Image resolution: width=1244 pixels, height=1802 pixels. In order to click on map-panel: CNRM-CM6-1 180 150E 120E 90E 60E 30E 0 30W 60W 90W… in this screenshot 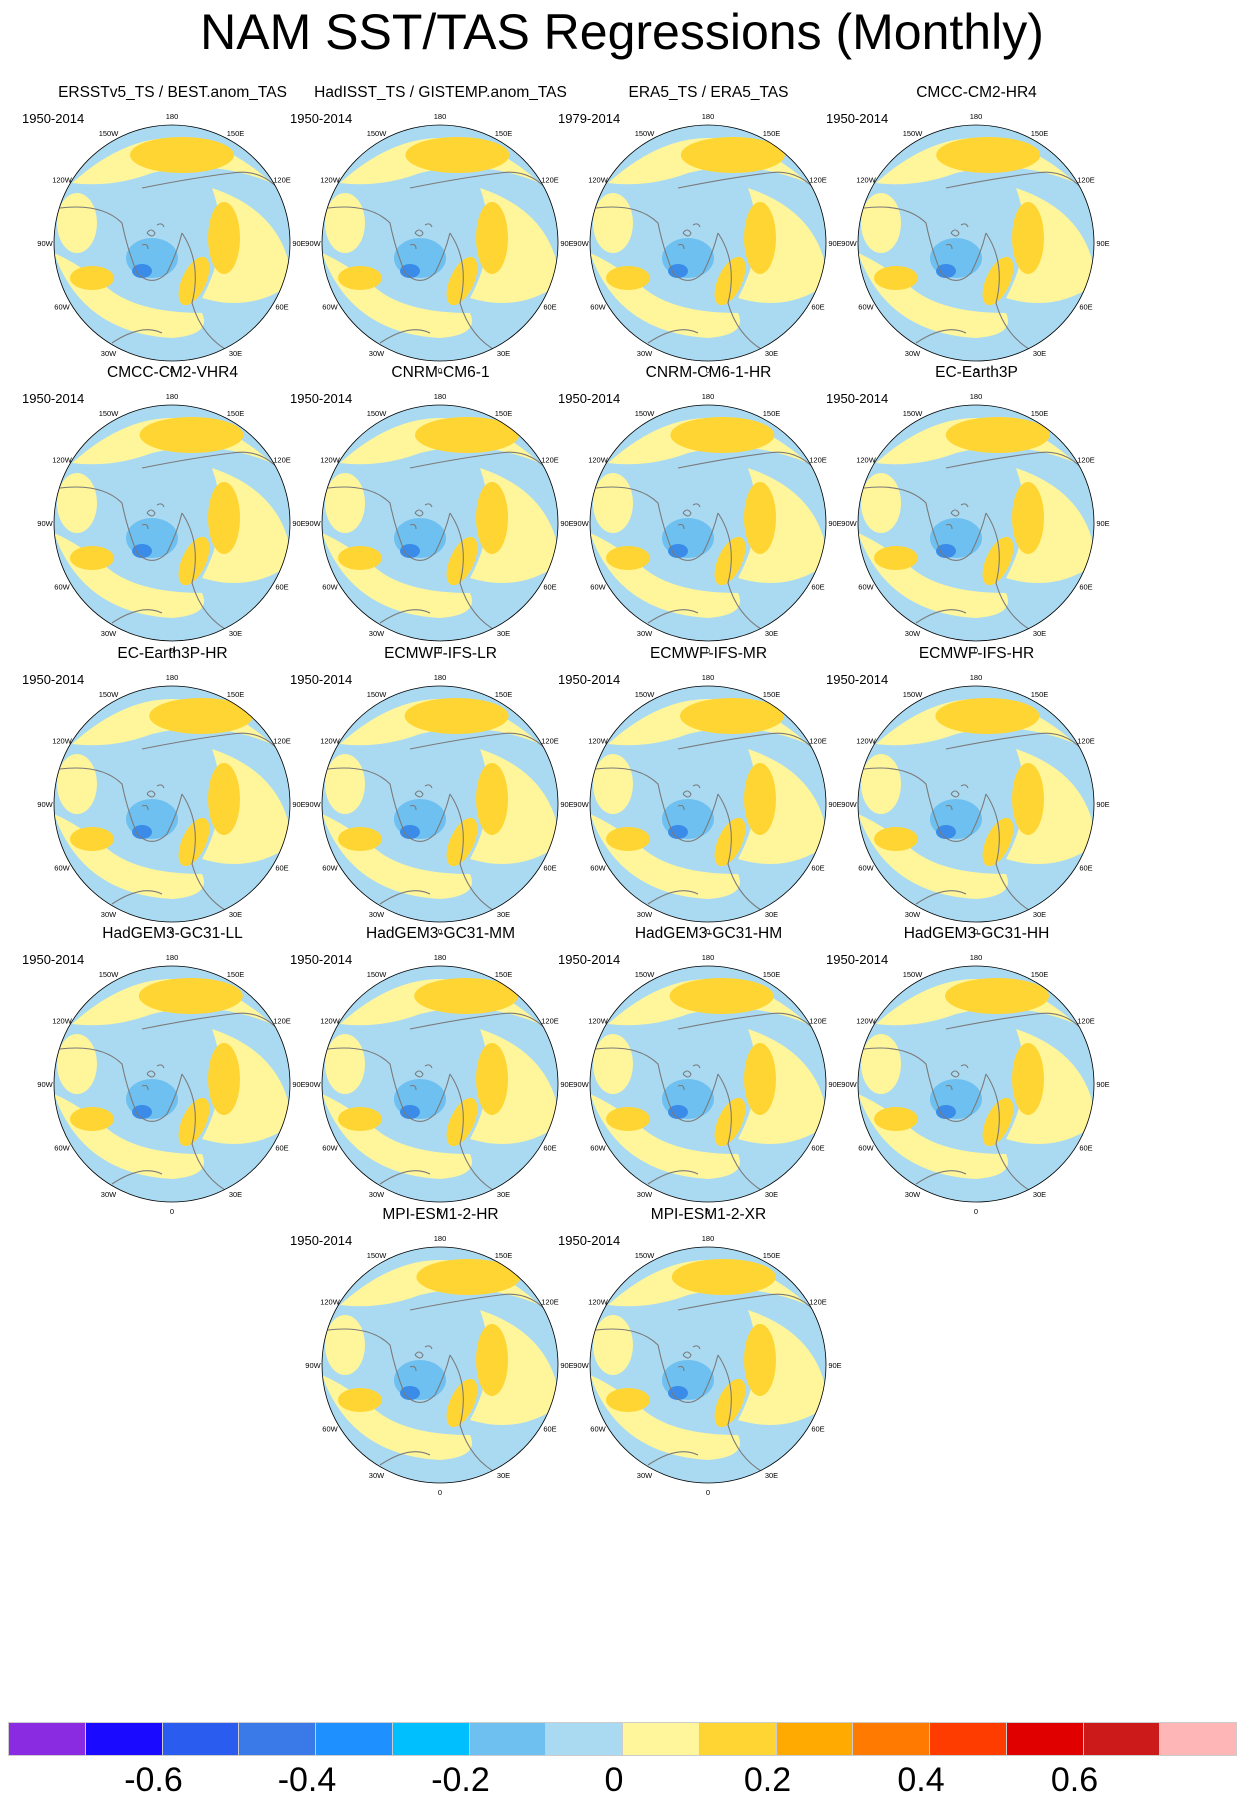, I will do `click(440, 524)`.